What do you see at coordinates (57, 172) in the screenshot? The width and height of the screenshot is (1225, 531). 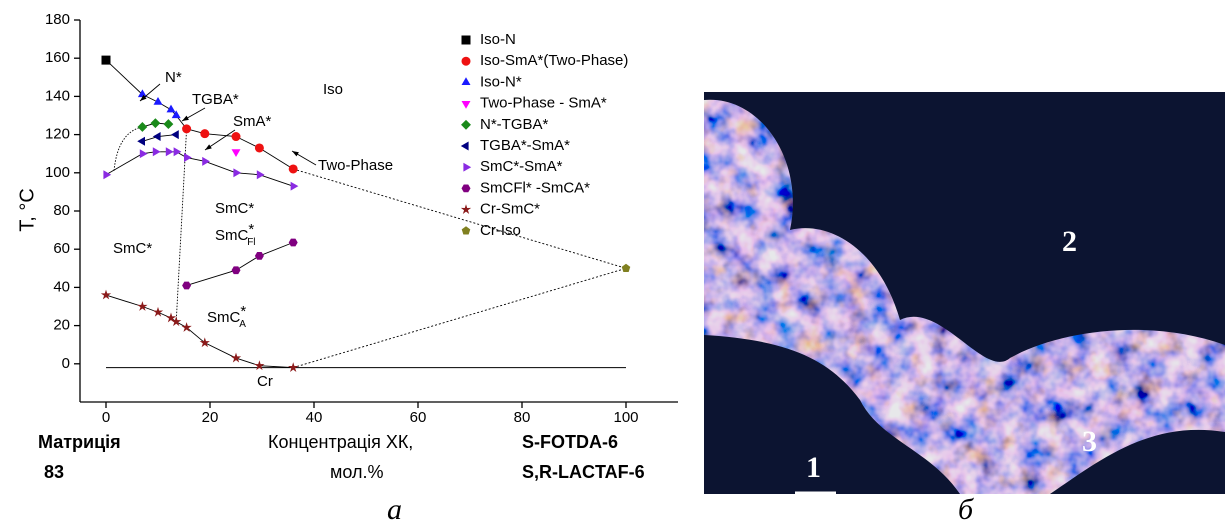 I see `y-tick-label: 100` at bounding box center [57, 172].